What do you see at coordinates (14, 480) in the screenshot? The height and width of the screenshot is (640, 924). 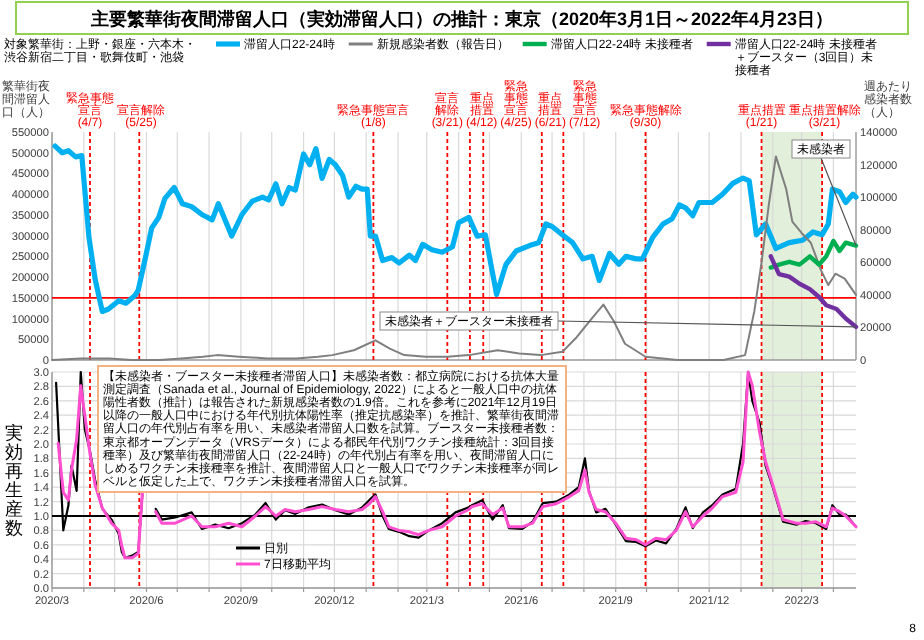 I see `y-axis-title: 実効再生産数` at bounding box center [14, 480].